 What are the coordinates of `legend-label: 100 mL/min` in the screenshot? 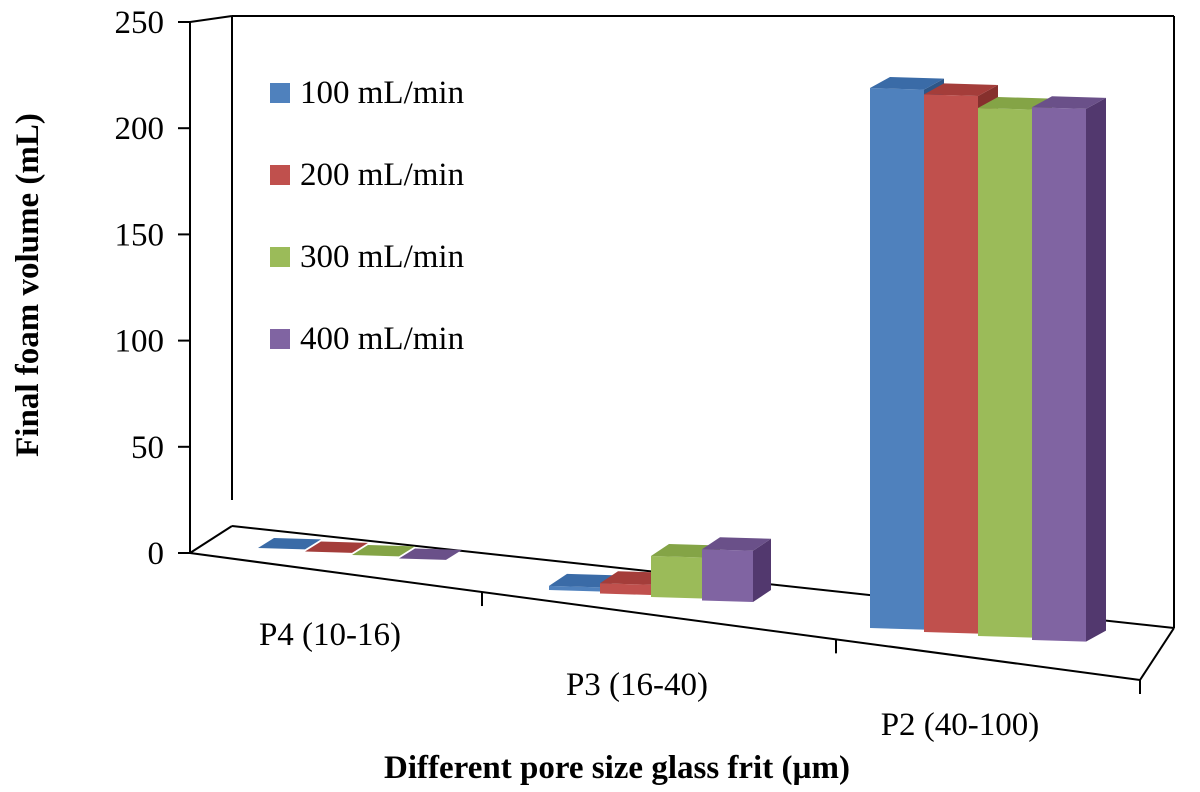 It's located at (382, 93).